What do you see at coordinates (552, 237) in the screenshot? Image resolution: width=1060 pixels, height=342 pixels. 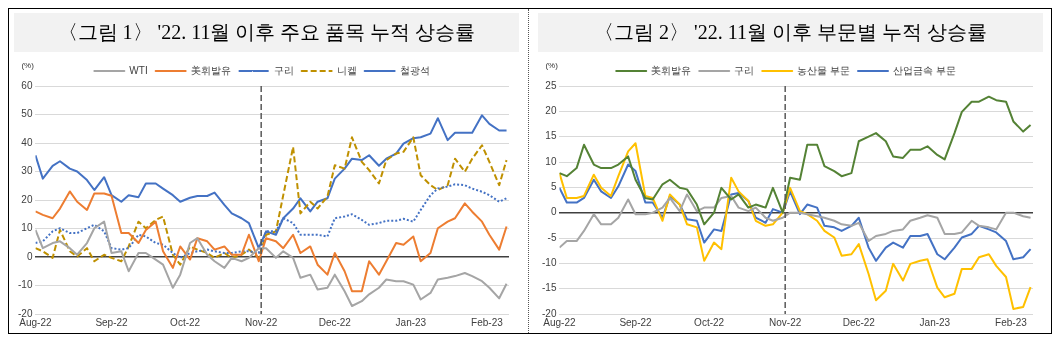 I see `y-tick-label: -5` at bounding box center [552, 237].